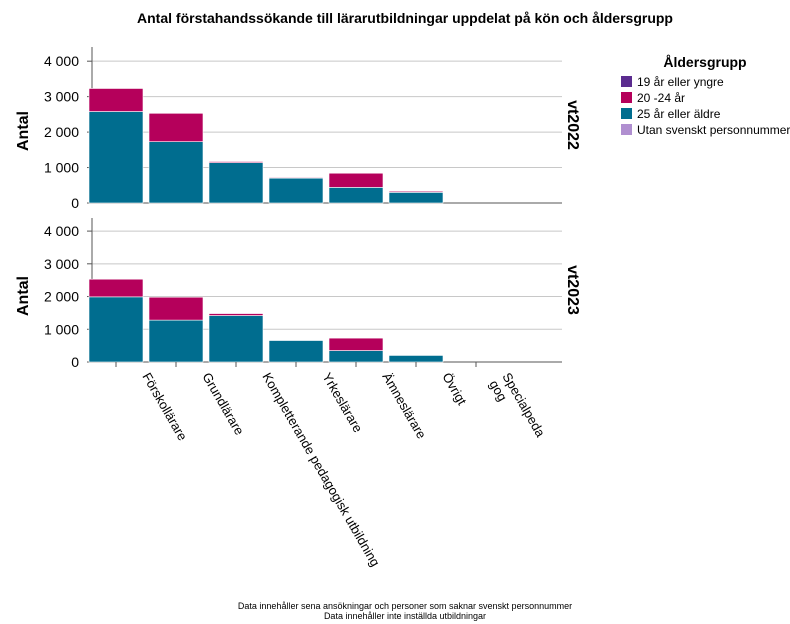 The image size is (790, 624). I want to click on x-tick-label: Specialpedagog, so click(517, 409).